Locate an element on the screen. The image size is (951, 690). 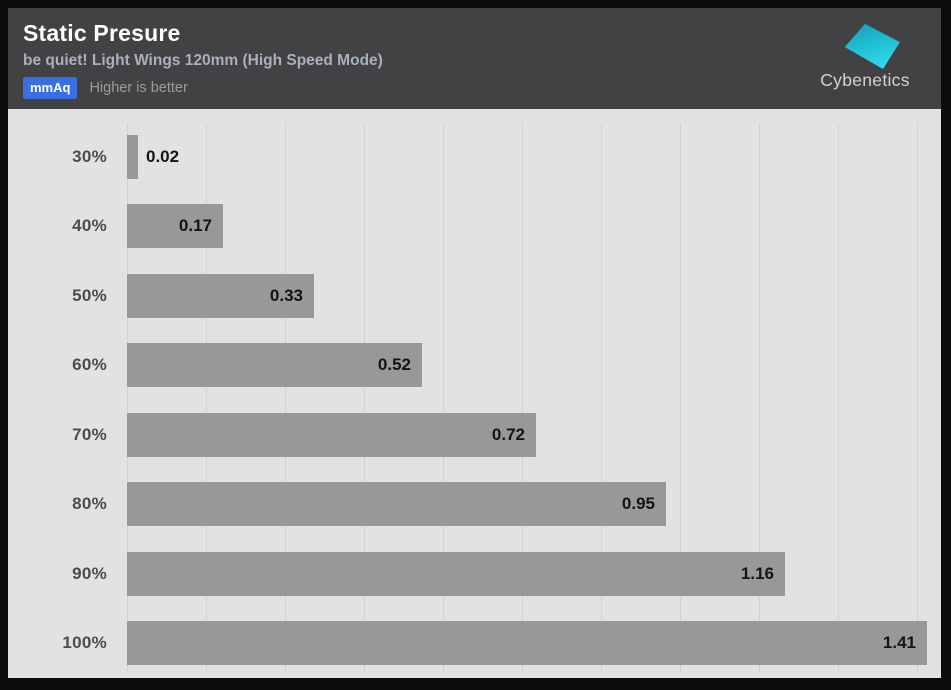
bar-row: 50% 0.33 is located at coordinates (474, 296).